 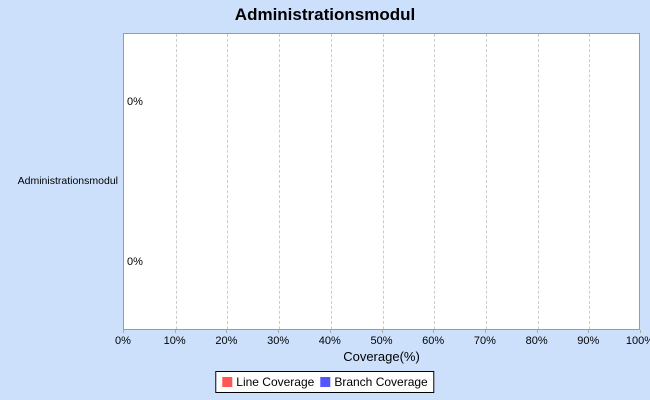 What do you see at coordinates (278, 341) in the screenshot?
I see `x-axis-tick-label: 30%` at bounding box center [278, 341].